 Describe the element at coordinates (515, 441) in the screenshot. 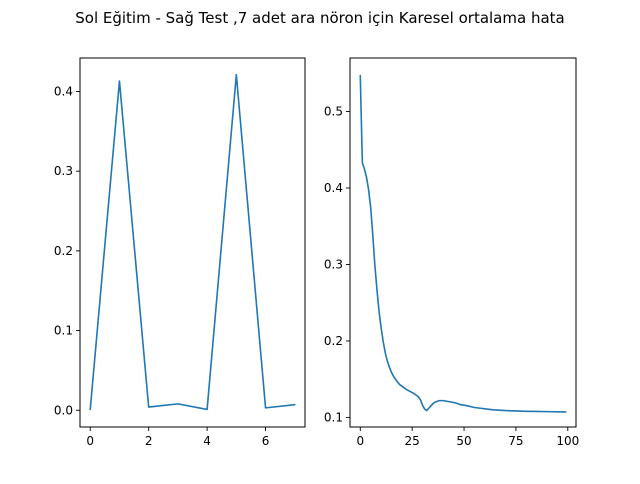

I see `right-chart-x-tick-label: 75` at that location.